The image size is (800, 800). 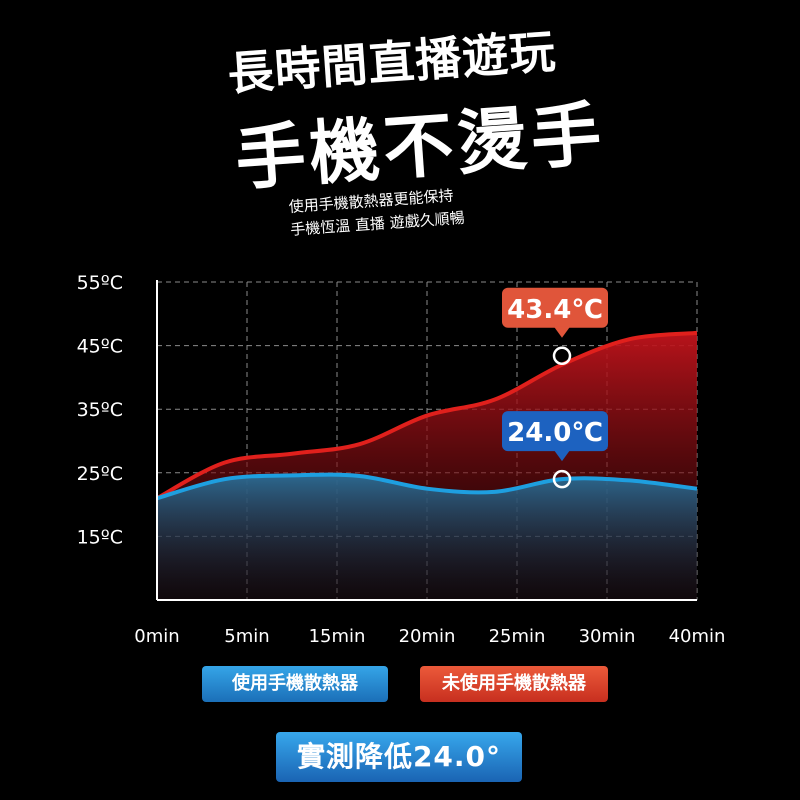 What do you see at coordinates (337, 636) in the screenshot?
I see `x-tick-label: 15min` at bounding box center [337, 636].